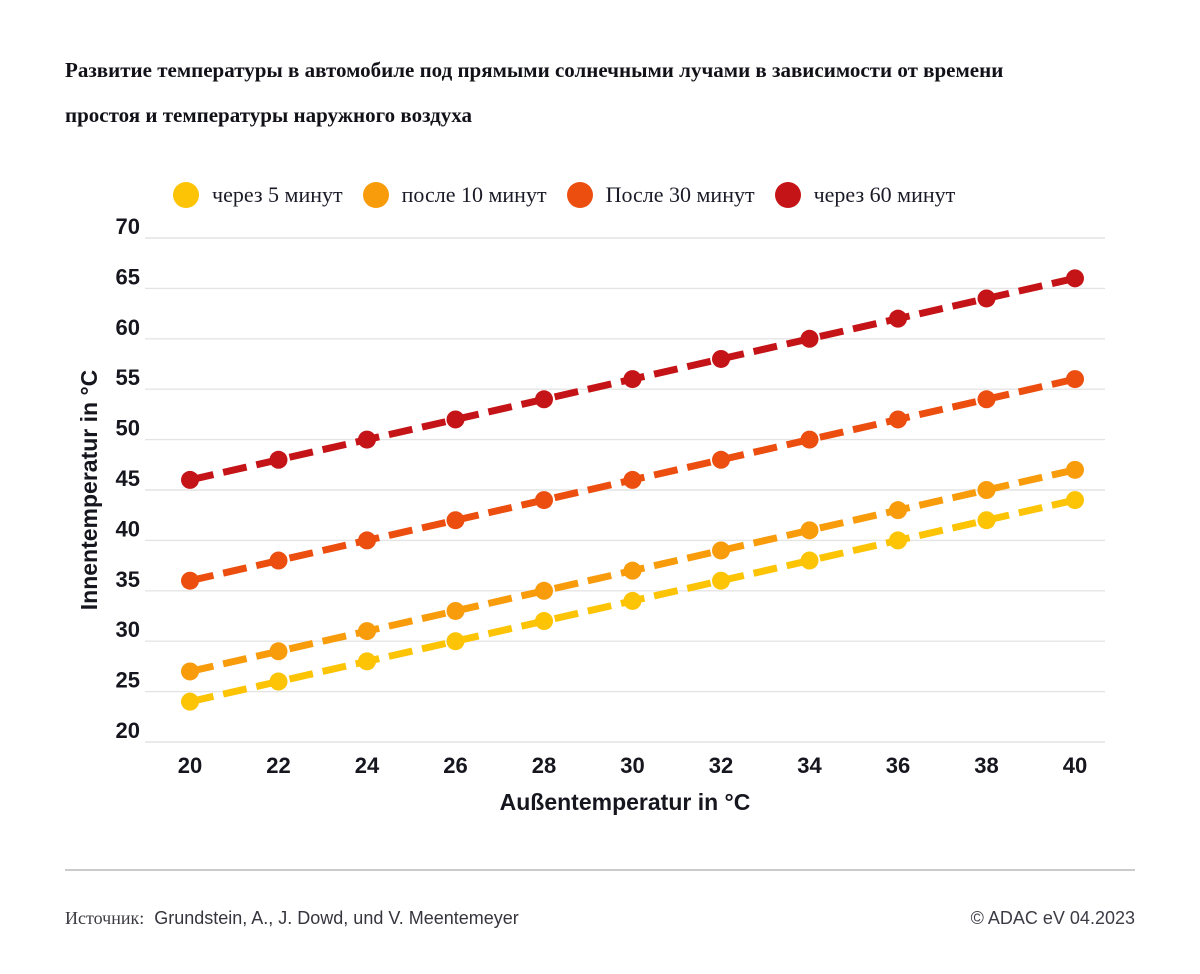  Describe the element at coordinates (278, 681) in the screenshot. I see `data-point-s0-x22` at that location.